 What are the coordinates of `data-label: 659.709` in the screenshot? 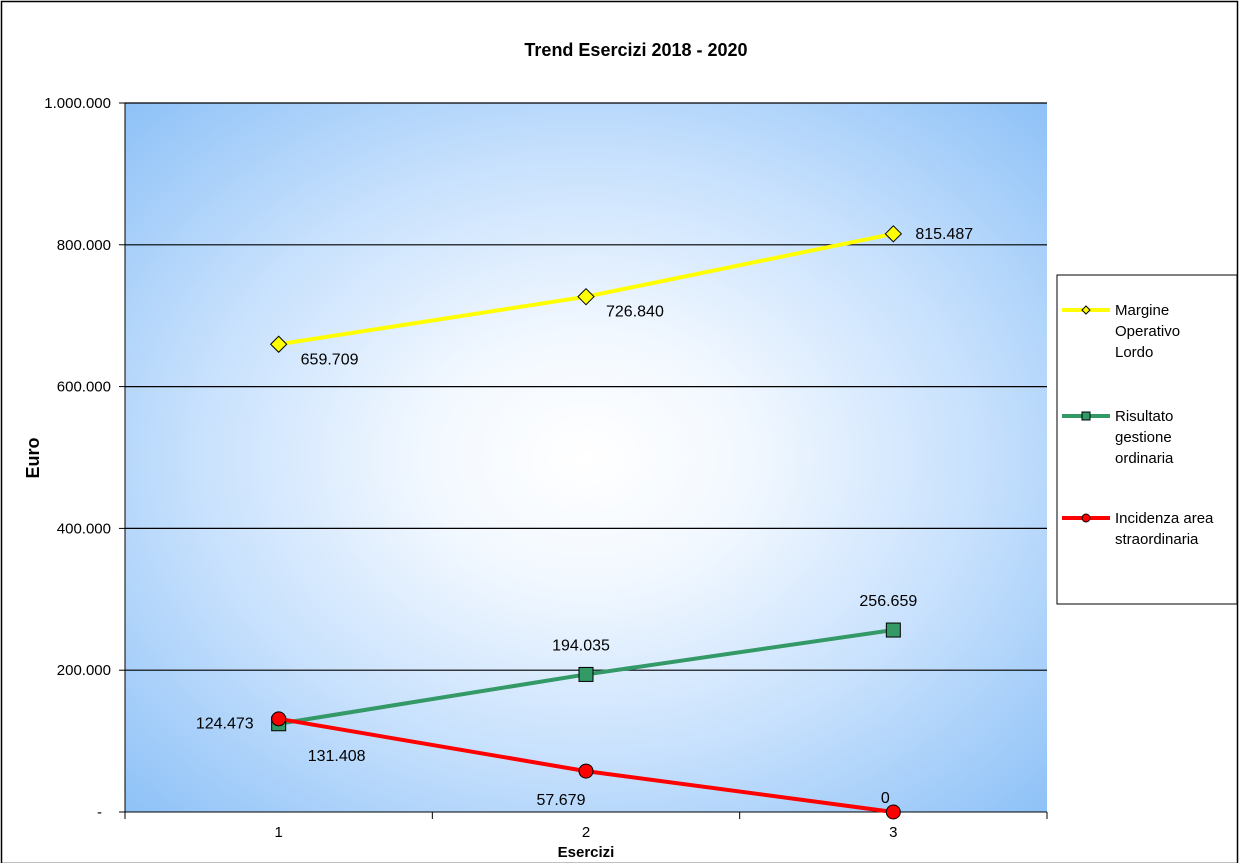 It's located at (330, 359).